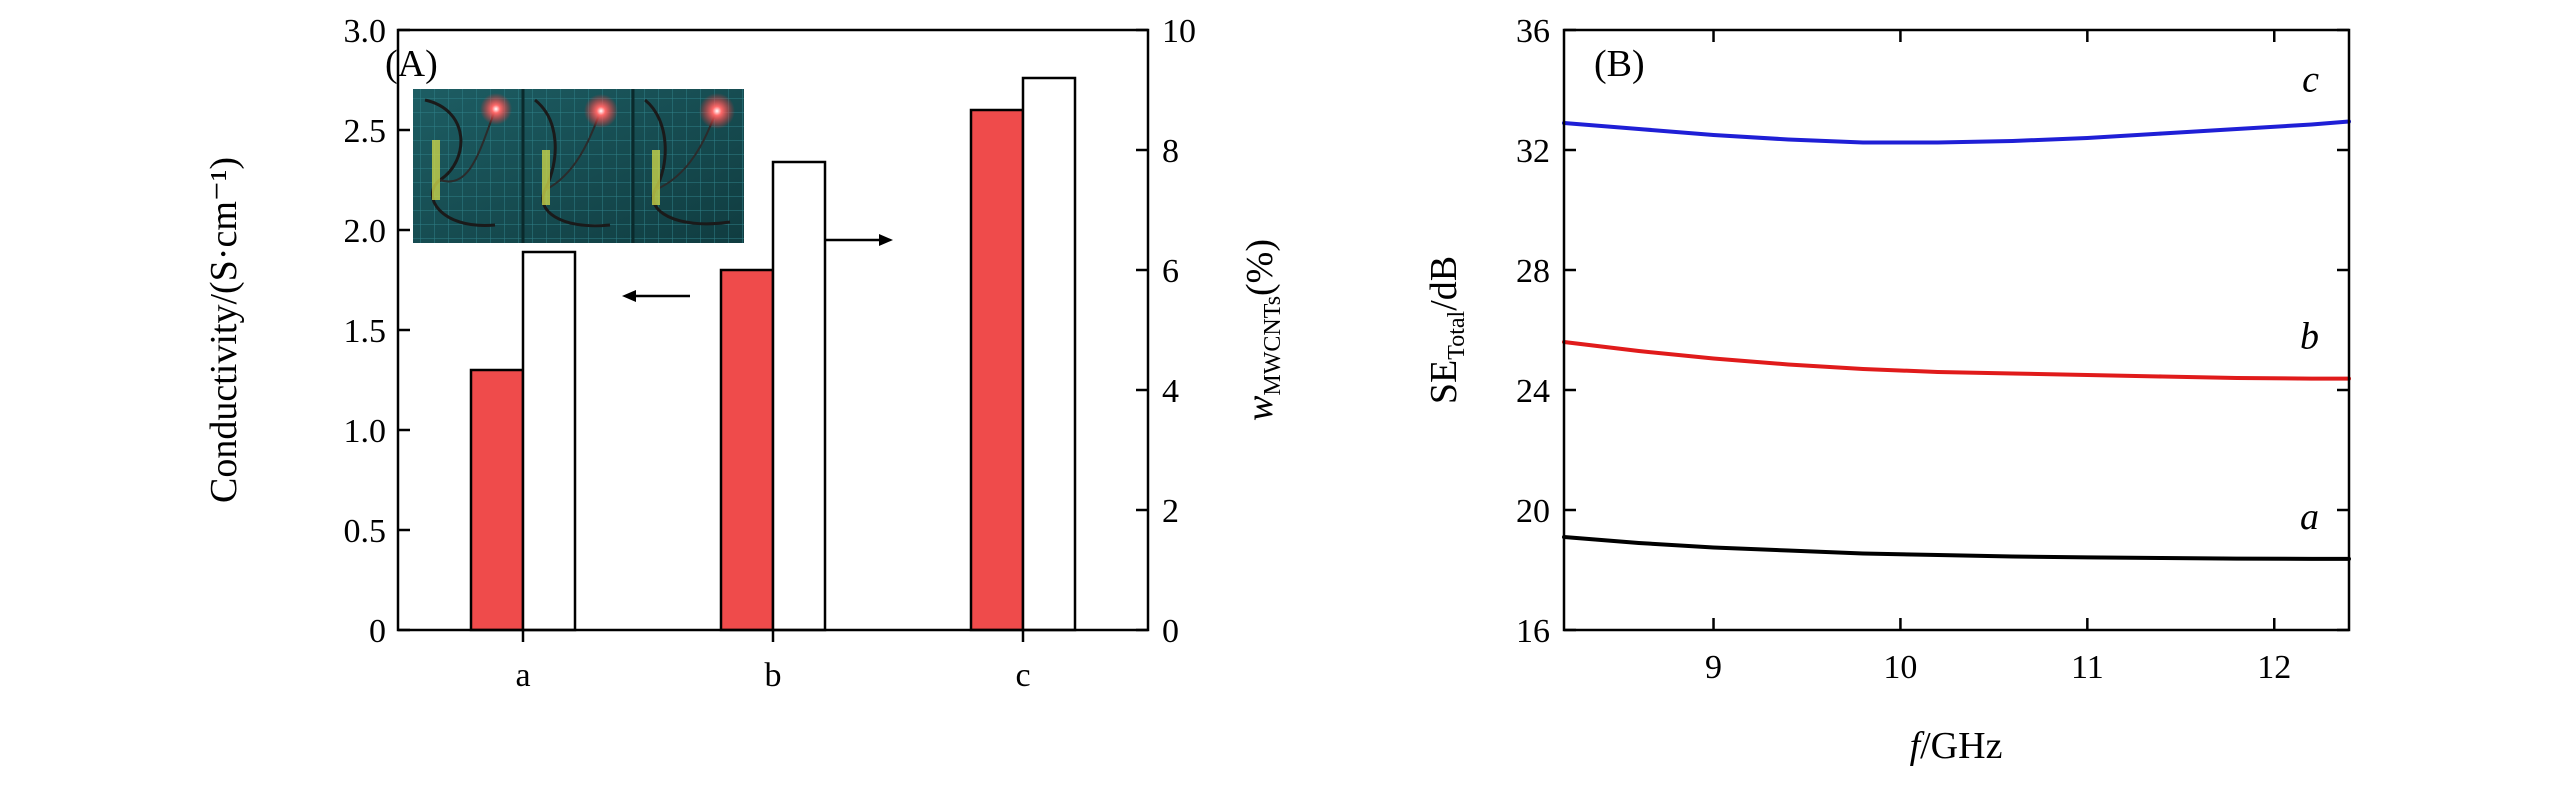  I want to click on x-axis: a b c, so click(773, 662).